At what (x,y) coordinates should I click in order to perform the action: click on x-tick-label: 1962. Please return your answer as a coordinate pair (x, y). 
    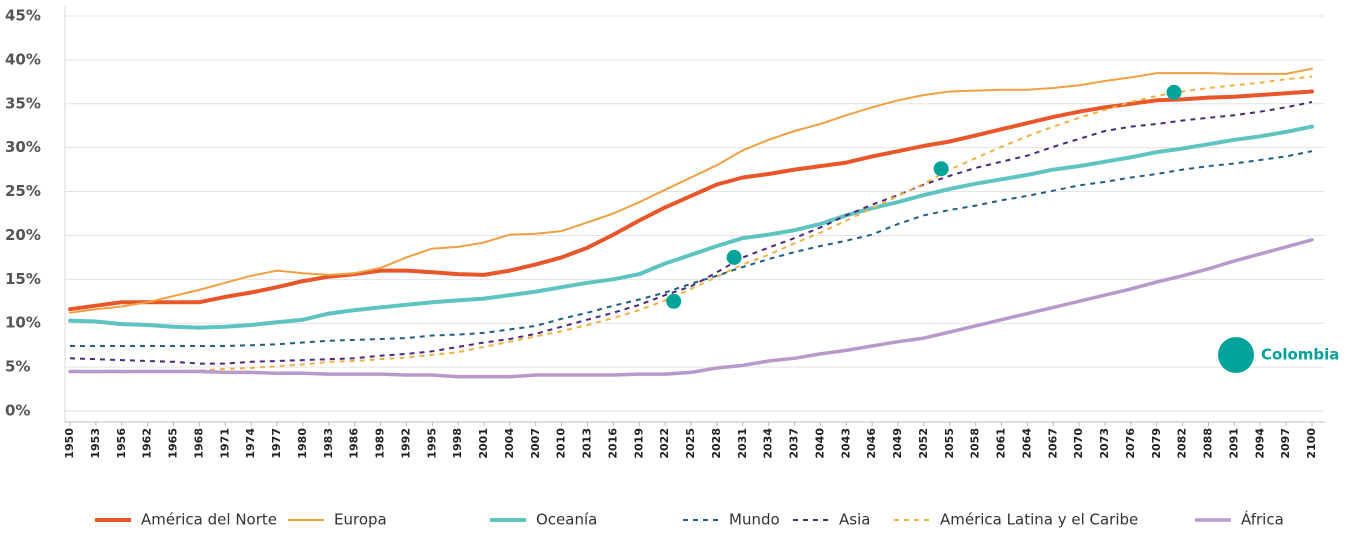
    Looking at the image, I should click on (147, 443).